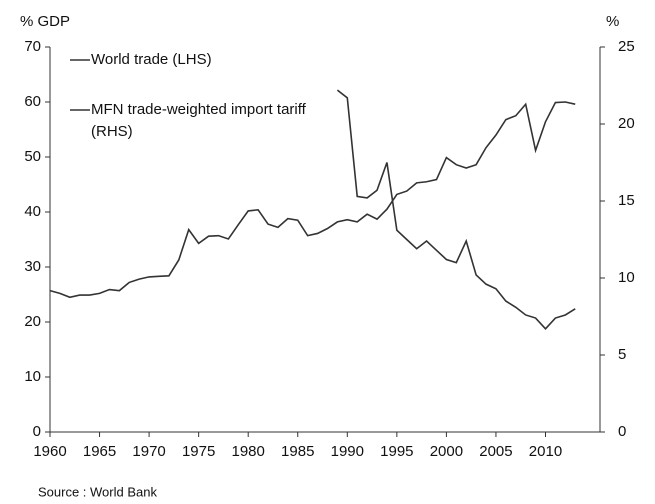  I want to click on y-tick-label: 60, so click(32, 101).